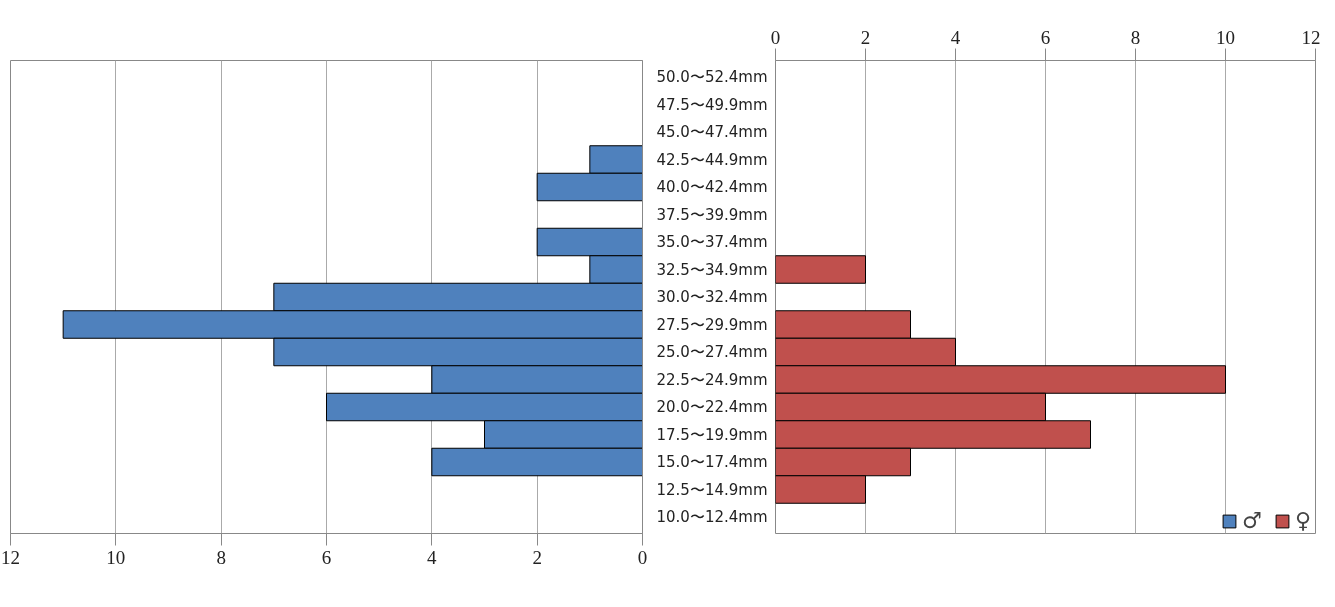 The image size is (1335, 607). I want to click on legend-label: ♂, so click(1252, 520).